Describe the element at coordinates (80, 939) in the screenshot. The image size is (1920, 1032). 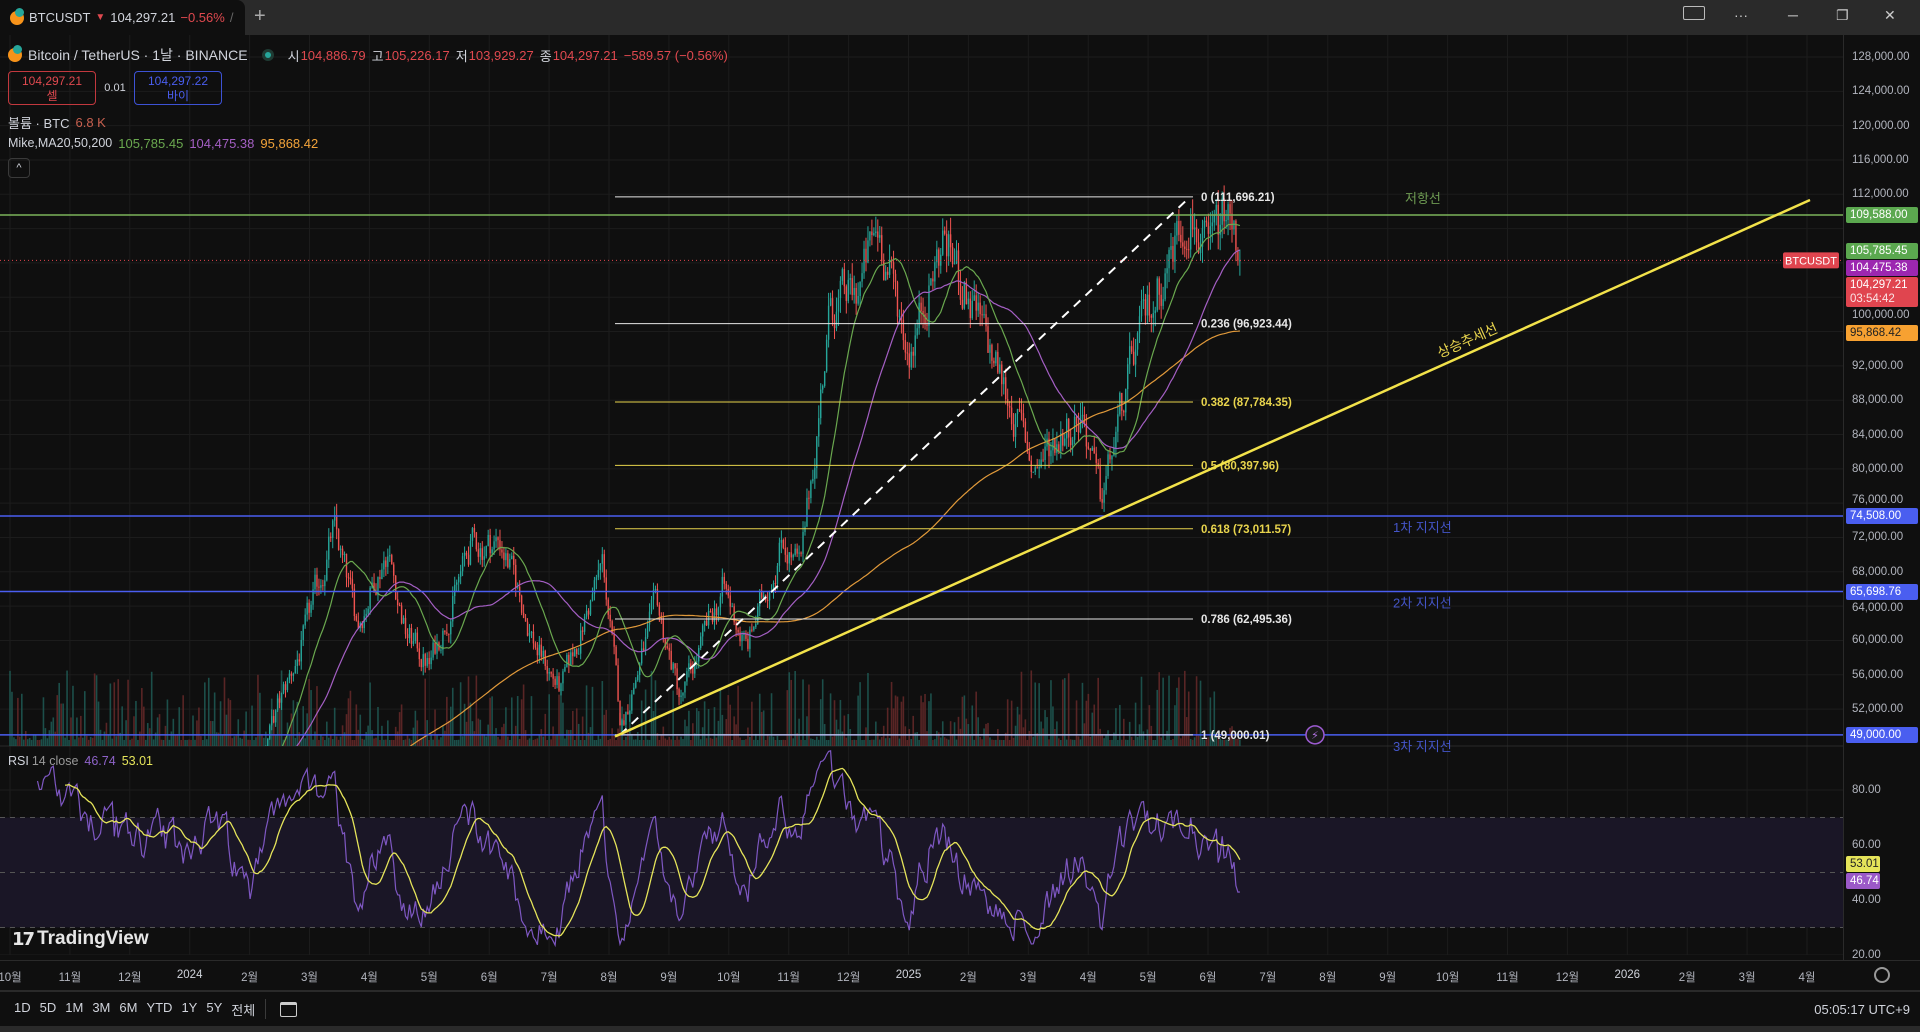
I see `tradingview-logo: 𝟭𝟳 TradingView` at that location.